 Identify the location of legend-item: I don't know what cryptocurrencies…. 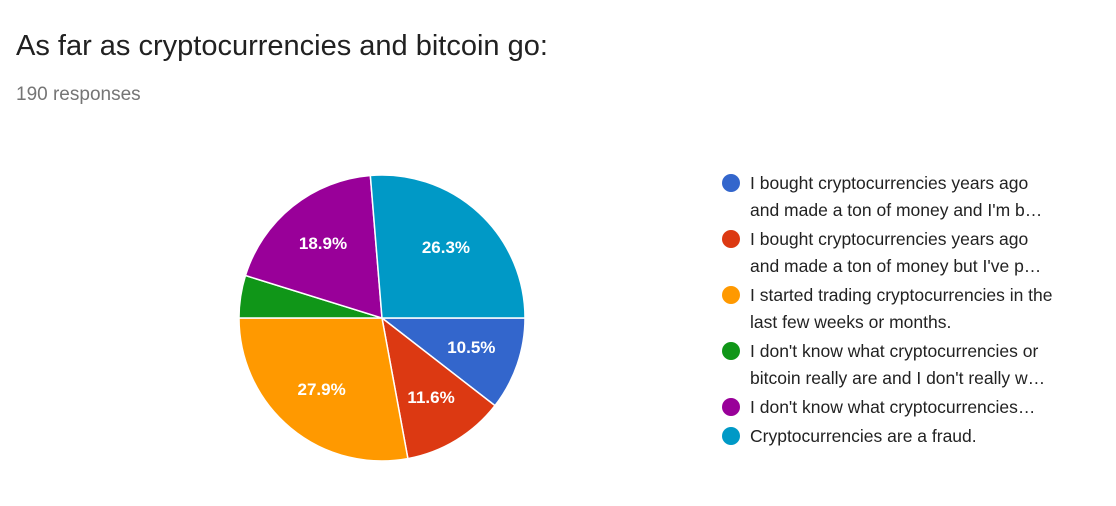
(890, 407).